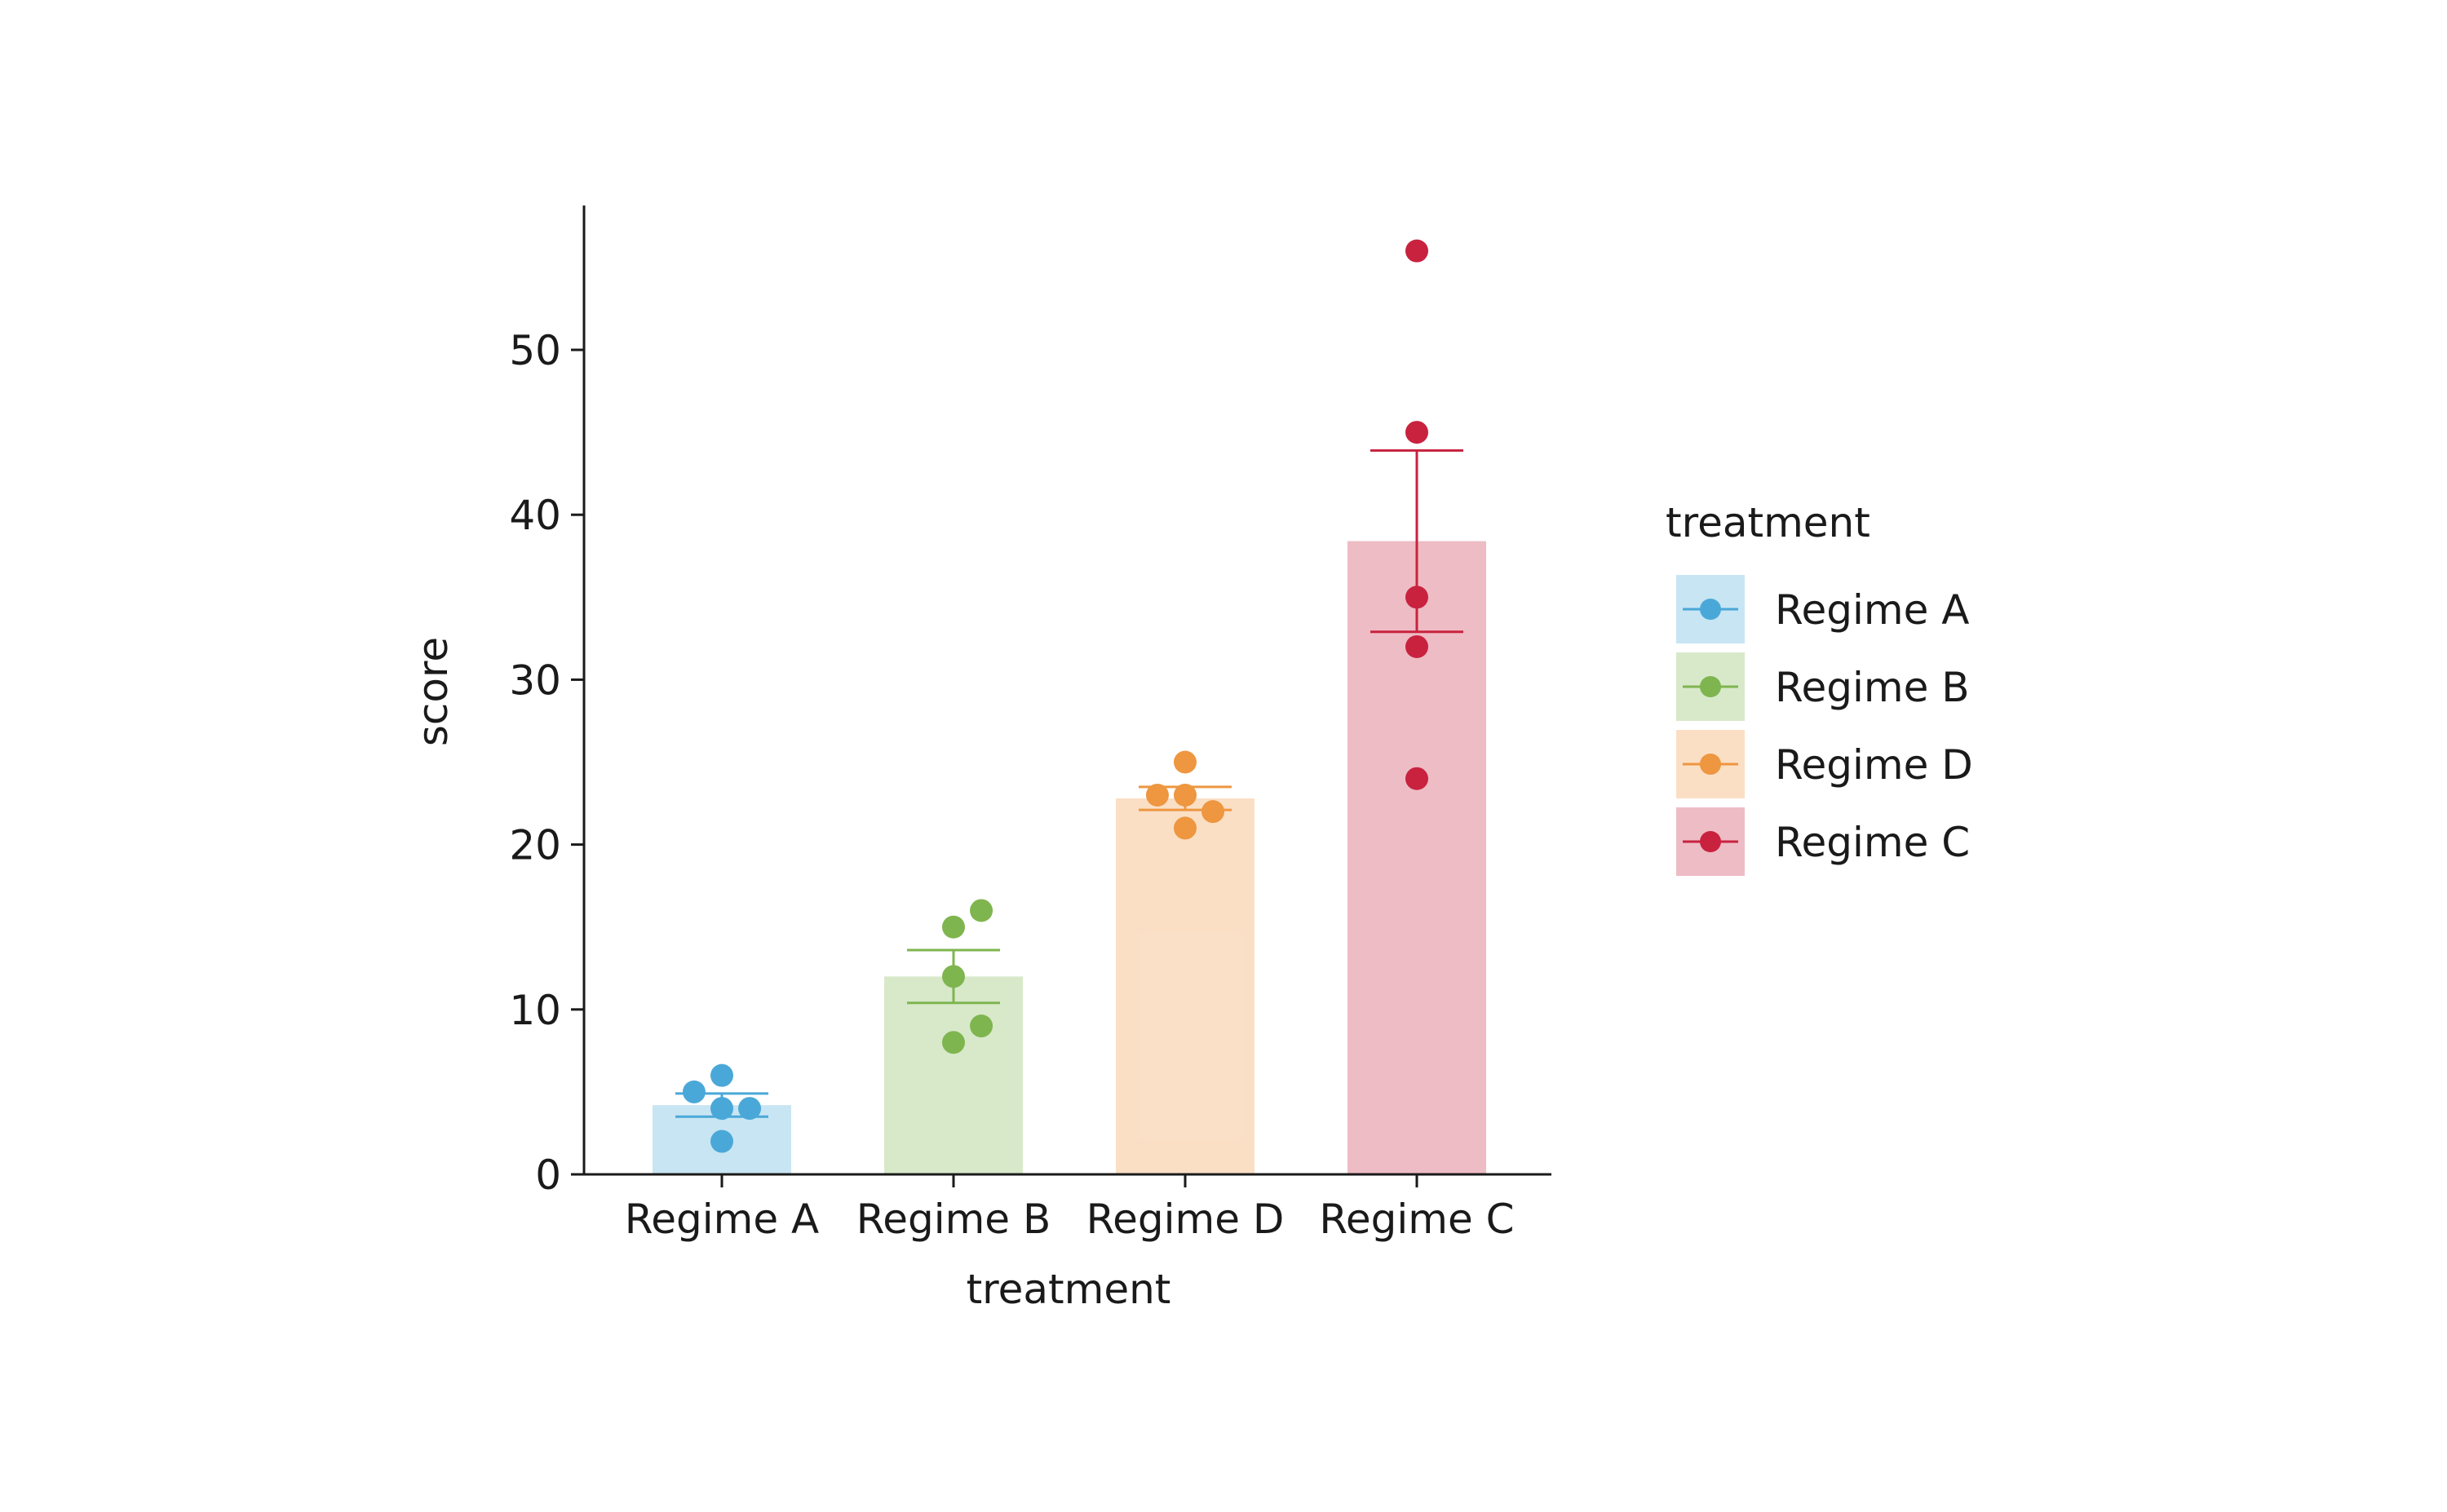 This screenshot has height=1512, width=2447. What do you see at coordinates (722, 1219) in the screenshot?
I see `x-tick-label: Regime A` at bounding box center [722, 1219].